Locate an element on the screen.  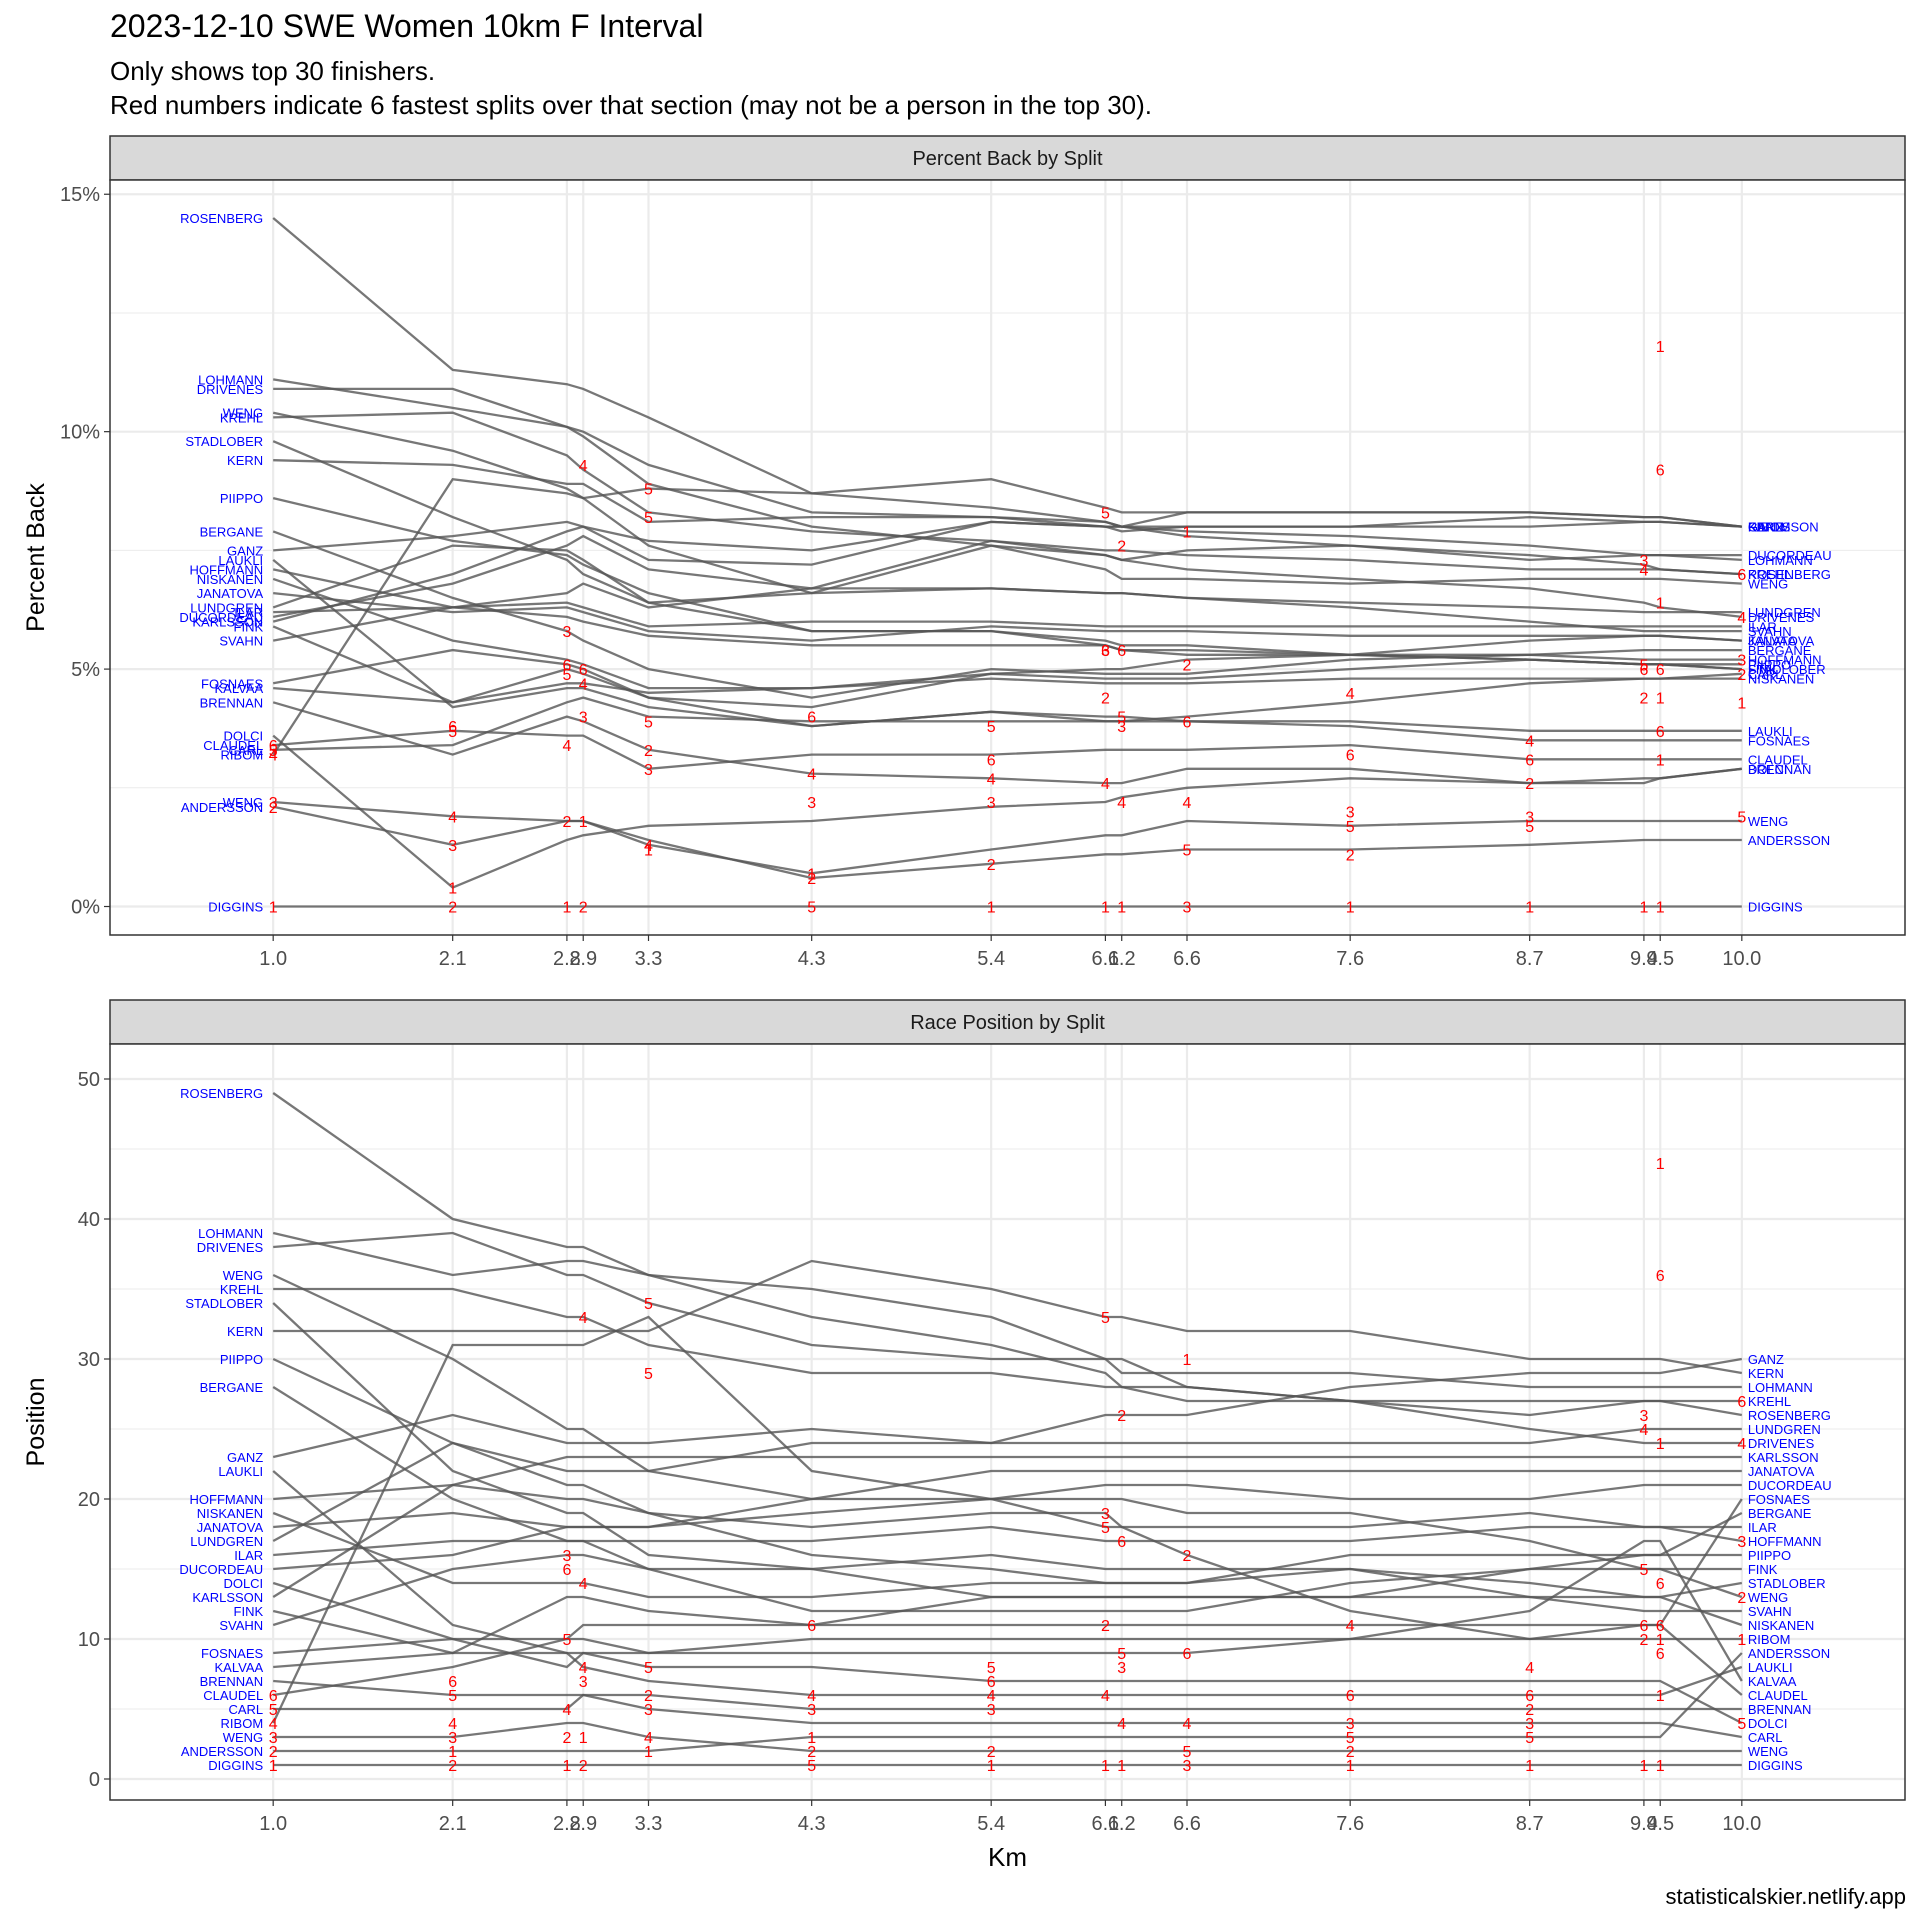
series-start-label: BERGANE is located at coordinates (232, 531).